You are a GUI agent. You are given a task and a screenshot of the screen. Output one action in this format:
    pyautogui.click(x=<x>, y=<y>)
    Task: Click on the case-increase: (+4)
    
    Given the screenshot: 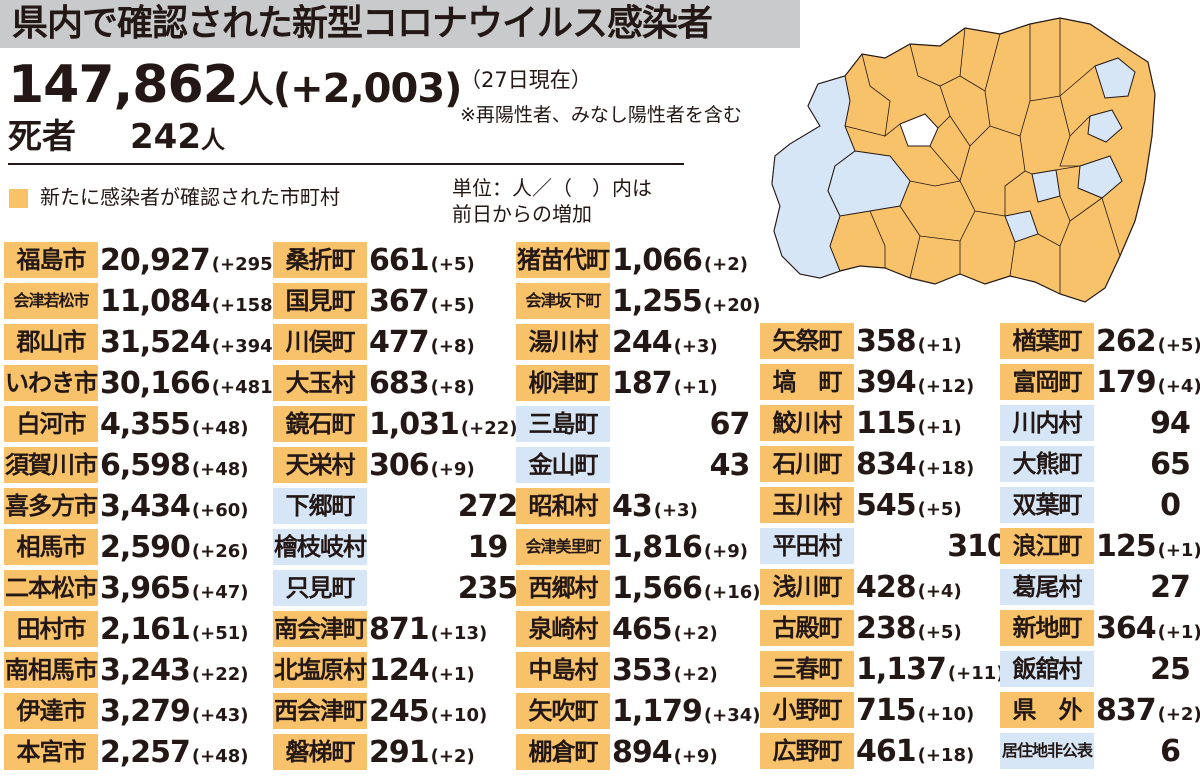 What is the action you would take?
    pyautogui.click(x=1178, y=386)
    